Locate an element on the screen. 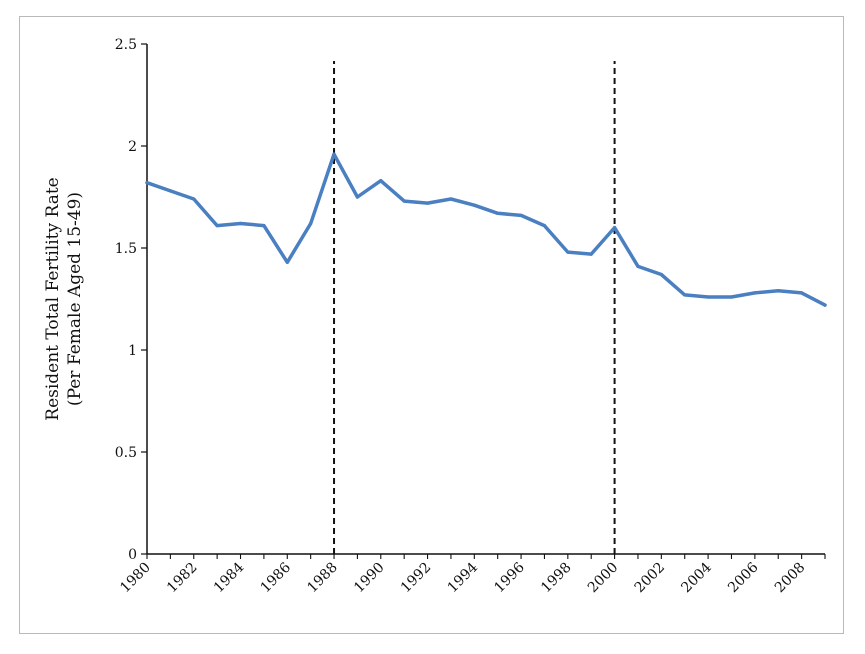  data-point-1987 is located at coordinates (311, 223).